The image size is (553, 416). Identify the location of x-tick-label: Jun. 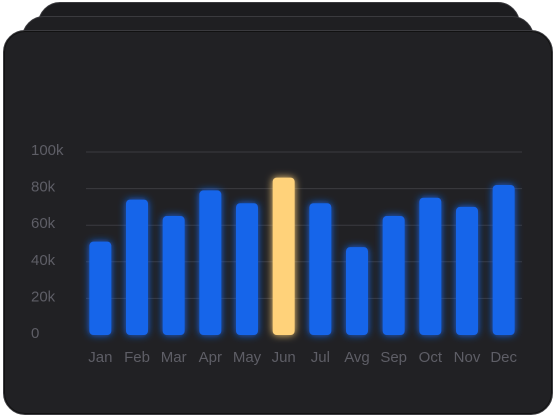
(284, 357).